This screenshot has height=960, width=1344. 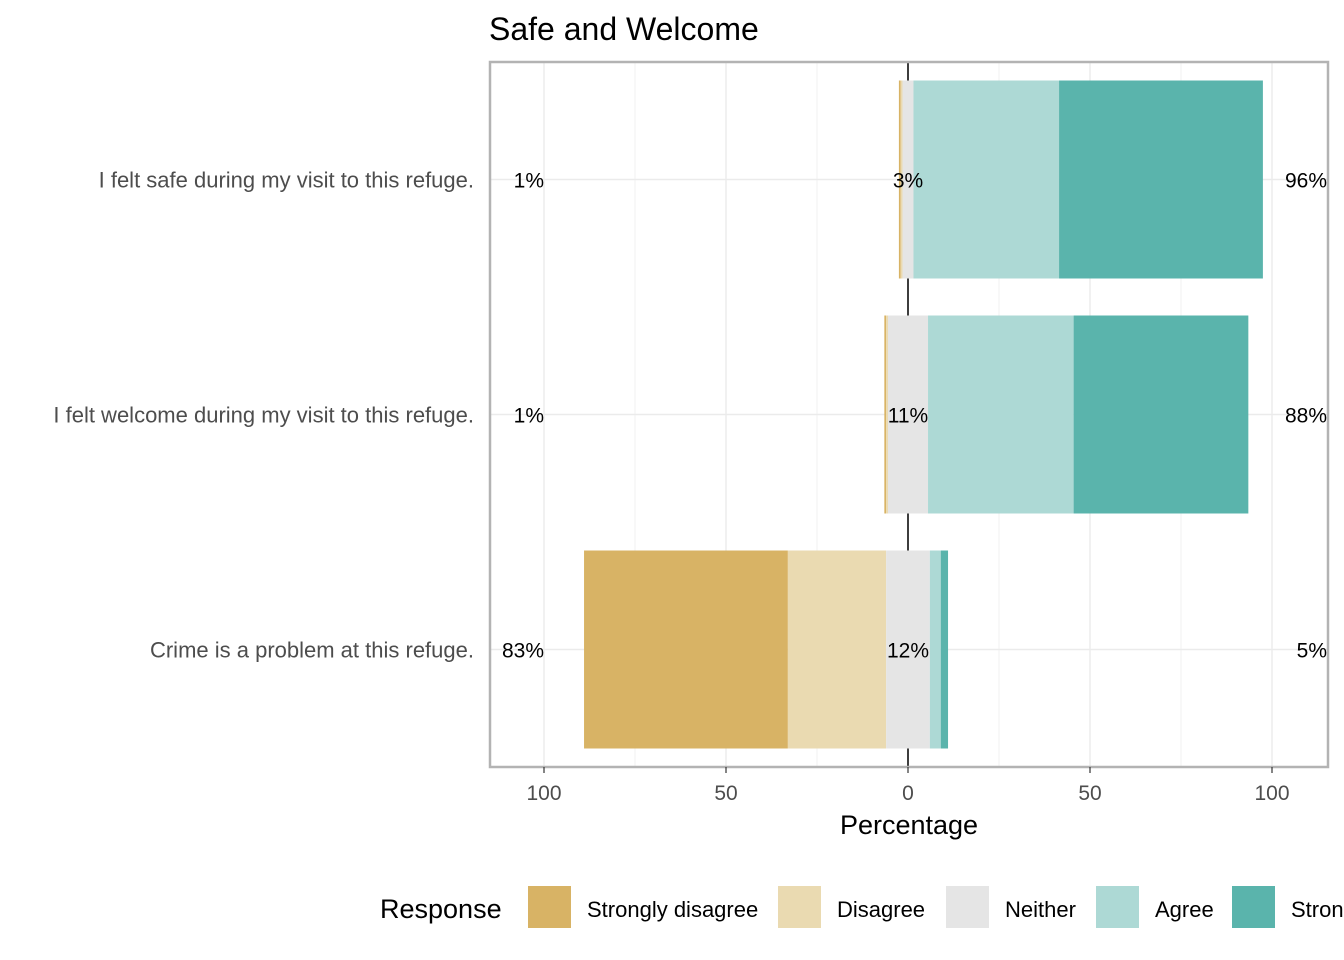 I want to click on center-percent-label: 12%, so click(x=908, y=651).